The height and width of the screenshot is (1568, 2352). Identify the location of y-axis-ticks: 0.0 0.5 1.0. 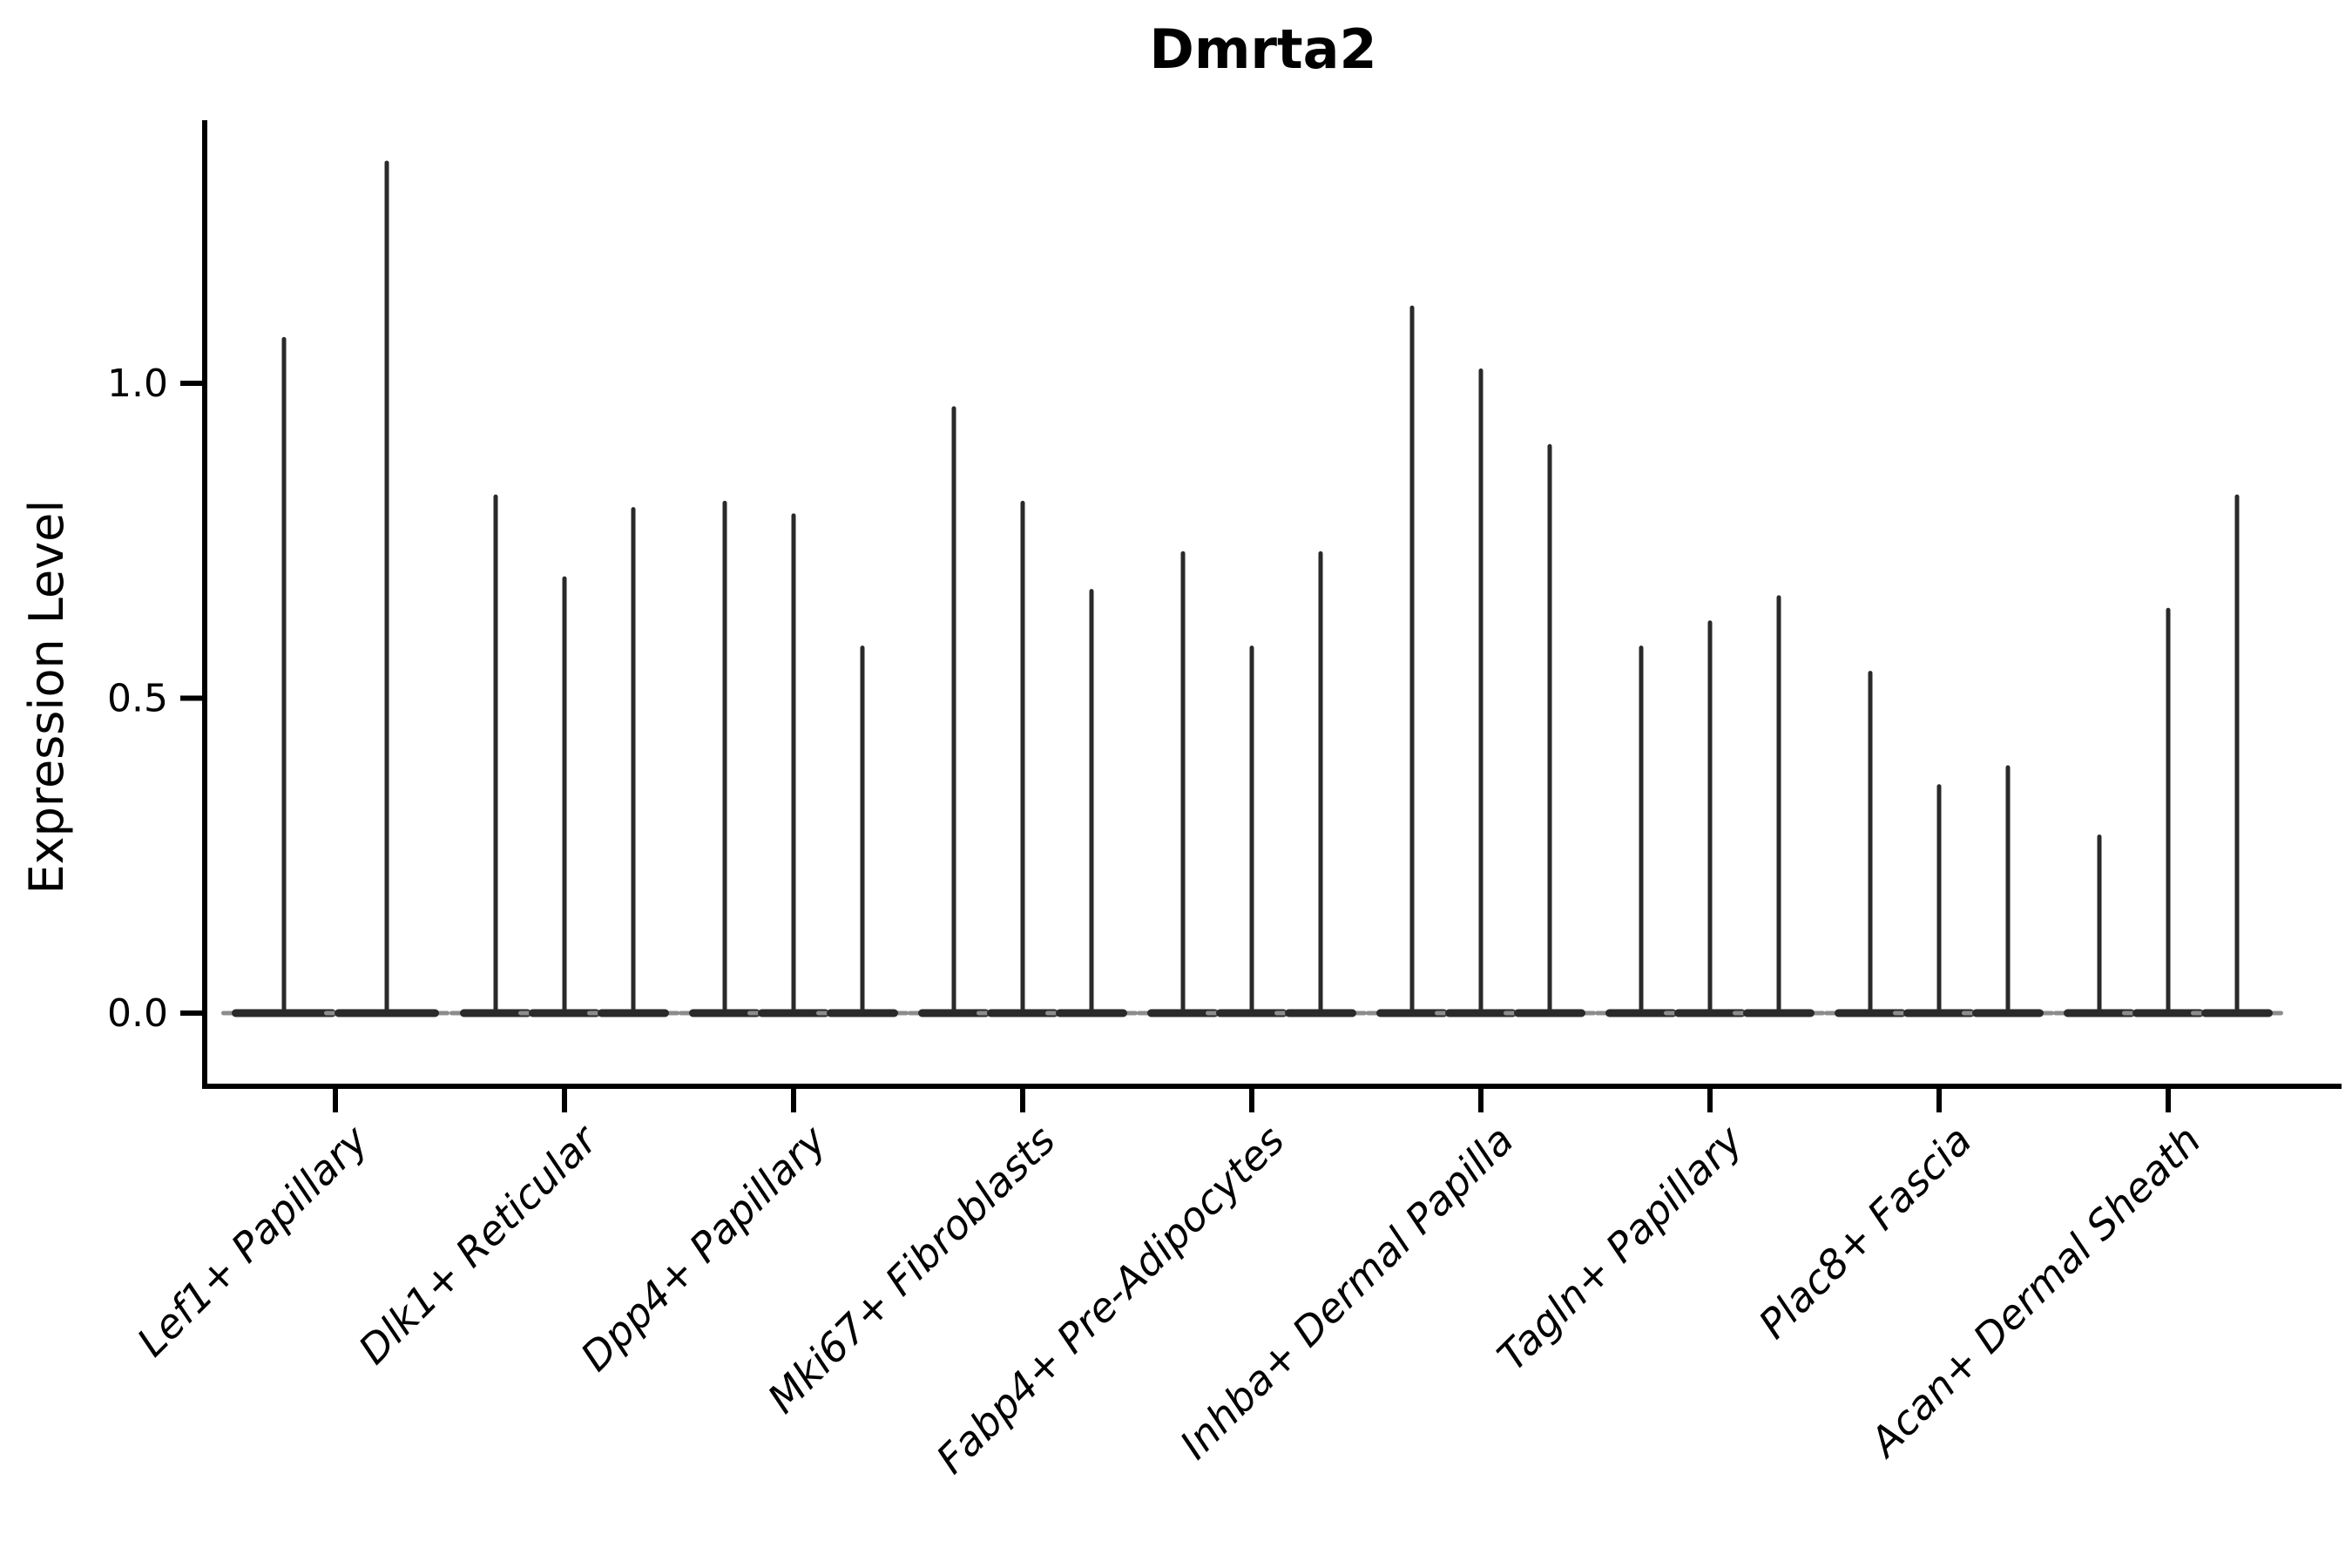
(156, 699).